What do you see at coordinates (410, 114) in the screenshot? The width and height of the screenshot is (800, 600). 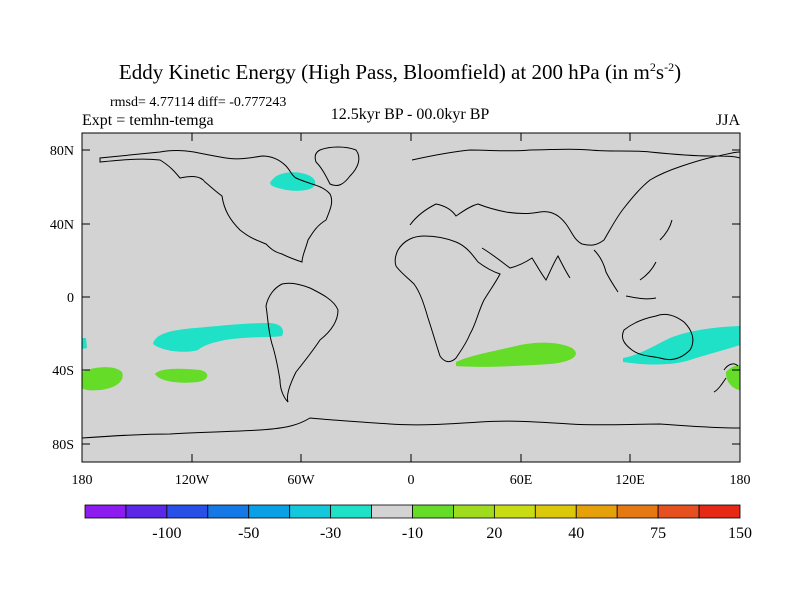 I see `period-label: 12.5kyr BP - 00.0kyr BP` at bounding box center [410, 114].